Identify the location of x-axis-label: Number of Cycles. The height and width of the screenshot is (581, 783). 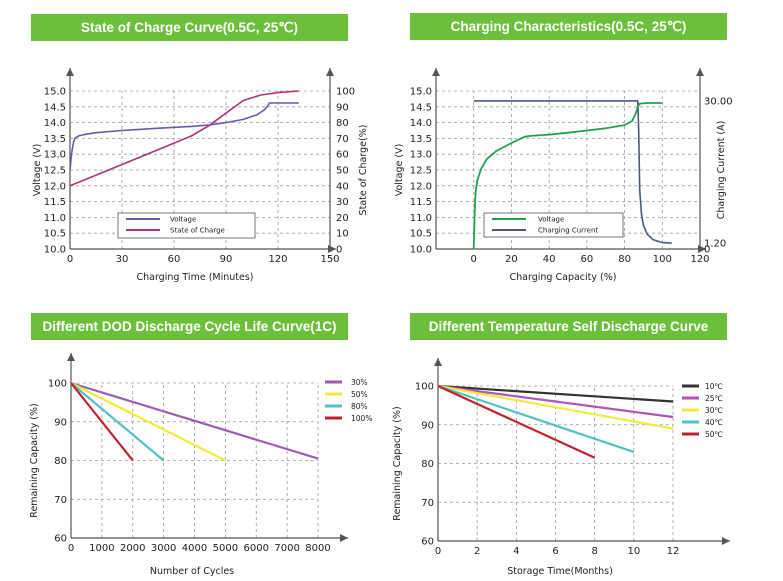
(192, 571).